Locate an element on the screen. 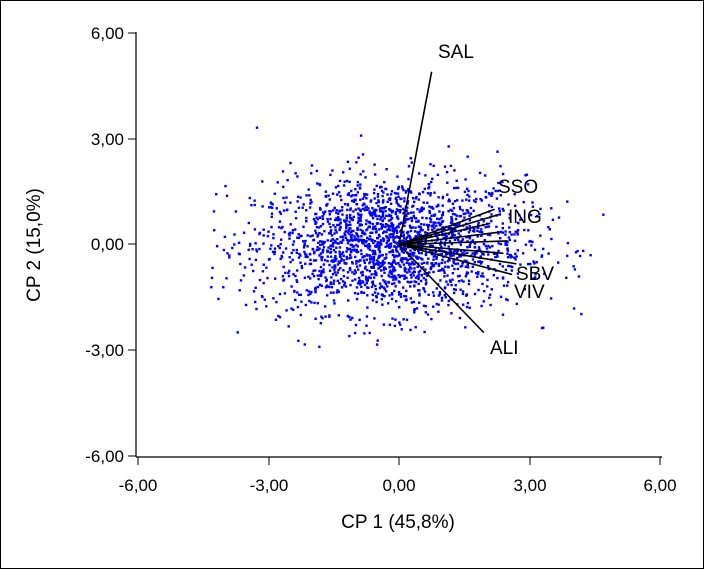 The image size is (704, 569). vector-ing is located at coordinates (449, 229).